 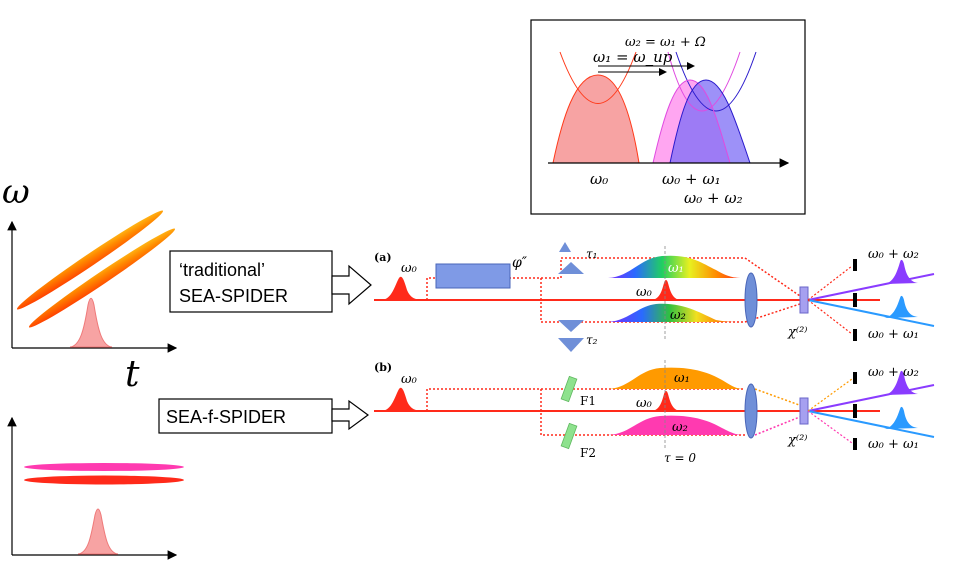 I want to click on spectrum-w0, so click(x=596, y=119).